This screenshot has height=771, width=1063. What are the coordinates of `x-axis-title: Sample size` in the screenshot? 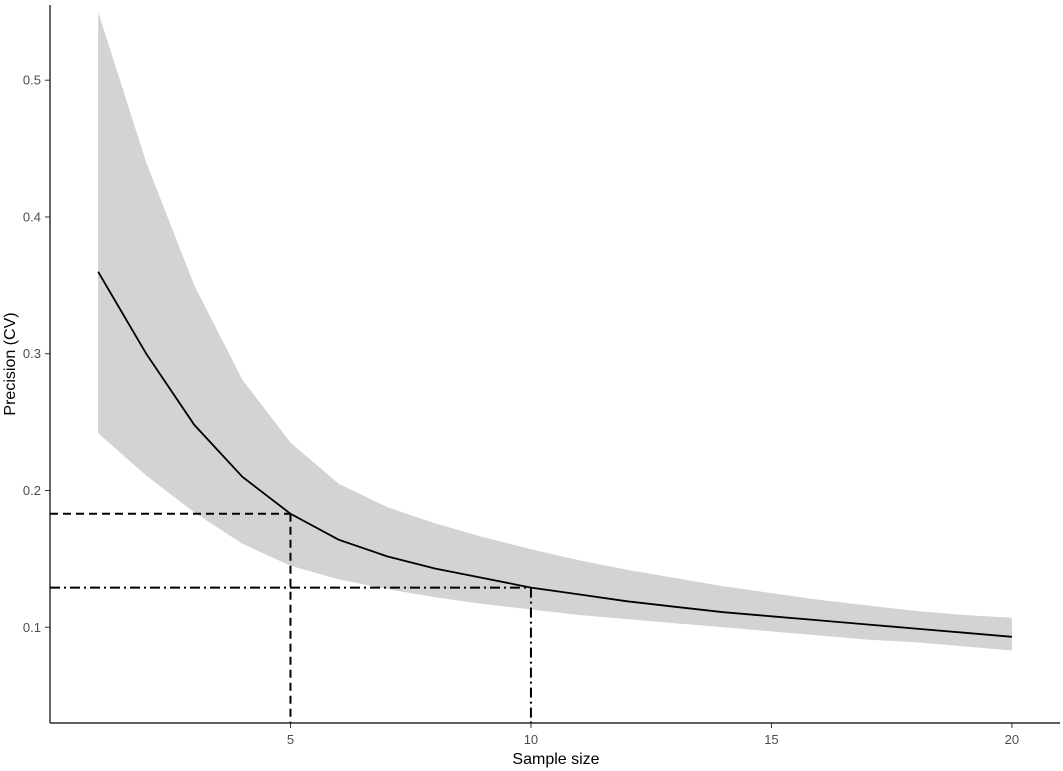 It's located at (555, 759).